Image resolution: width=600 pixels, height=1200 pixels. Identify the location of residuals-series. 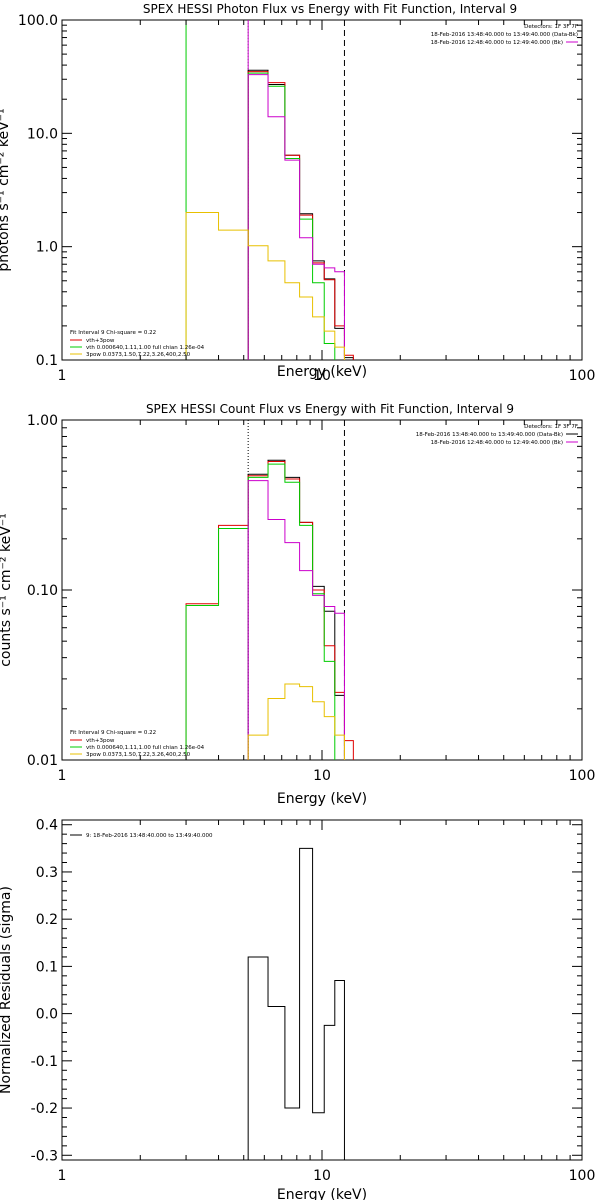
(296, 1003).